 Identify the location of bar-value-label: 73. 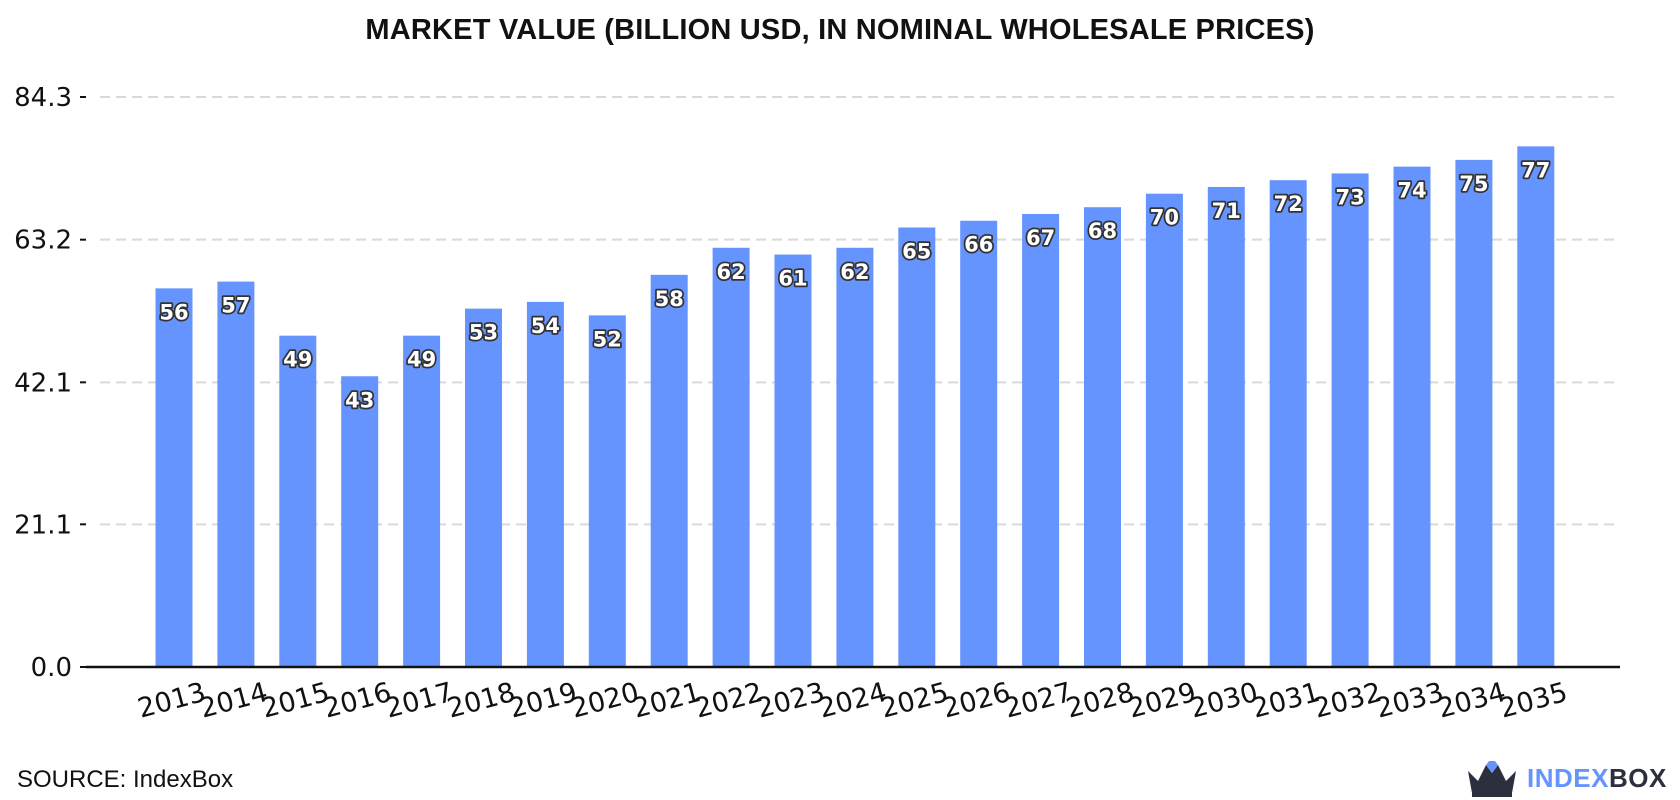
(1349, 197).